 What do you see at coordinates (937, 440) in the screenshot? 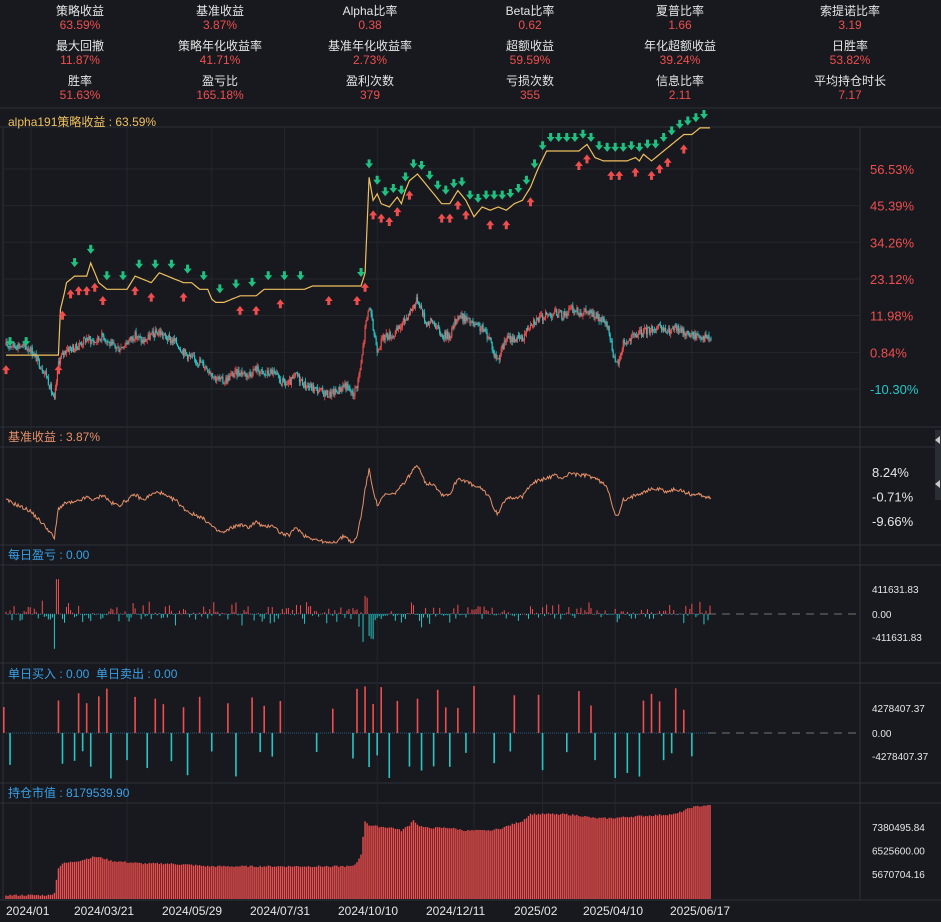
I see `scroll-up-icon` at bounding box center [937, 440].